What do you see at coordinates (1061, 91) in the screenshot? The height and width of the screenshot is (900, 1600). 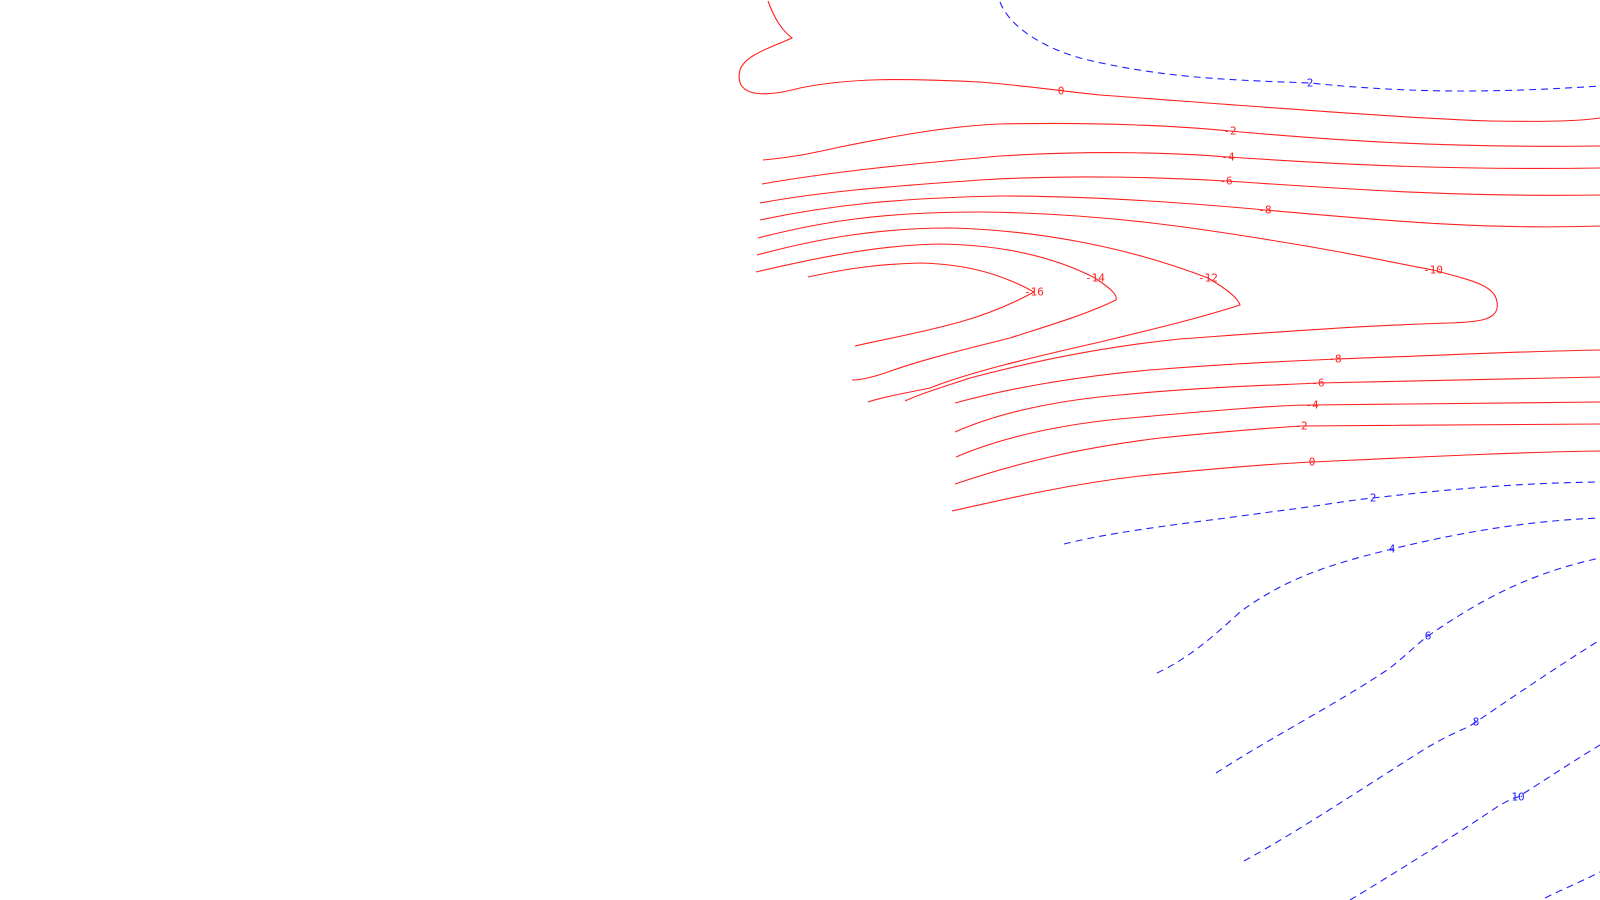 I see `contour-label-0-top: 0` at bounding box center [1061, 91].